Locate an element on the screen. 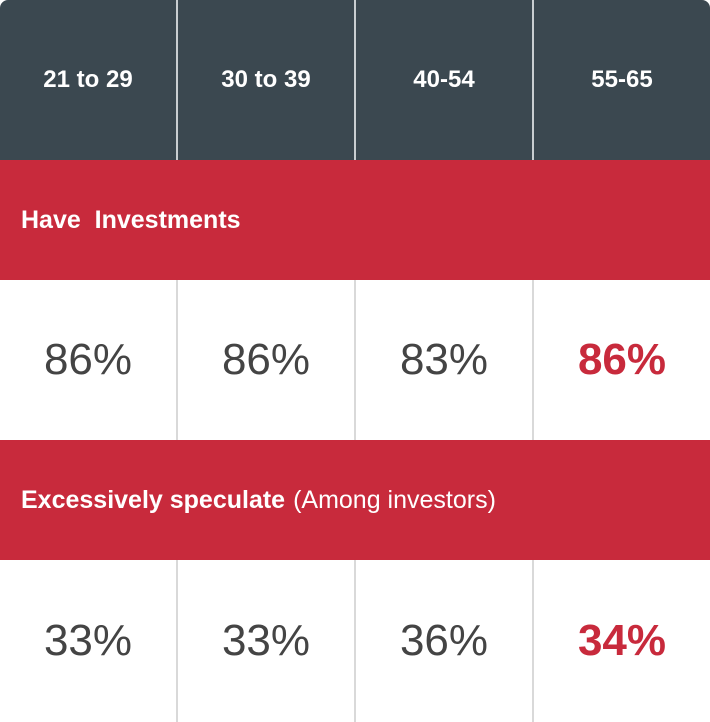 The height and width of the screenshot is (722, 710). age-header-30-39: 30 to 39 is located at coordinates (265, 80).